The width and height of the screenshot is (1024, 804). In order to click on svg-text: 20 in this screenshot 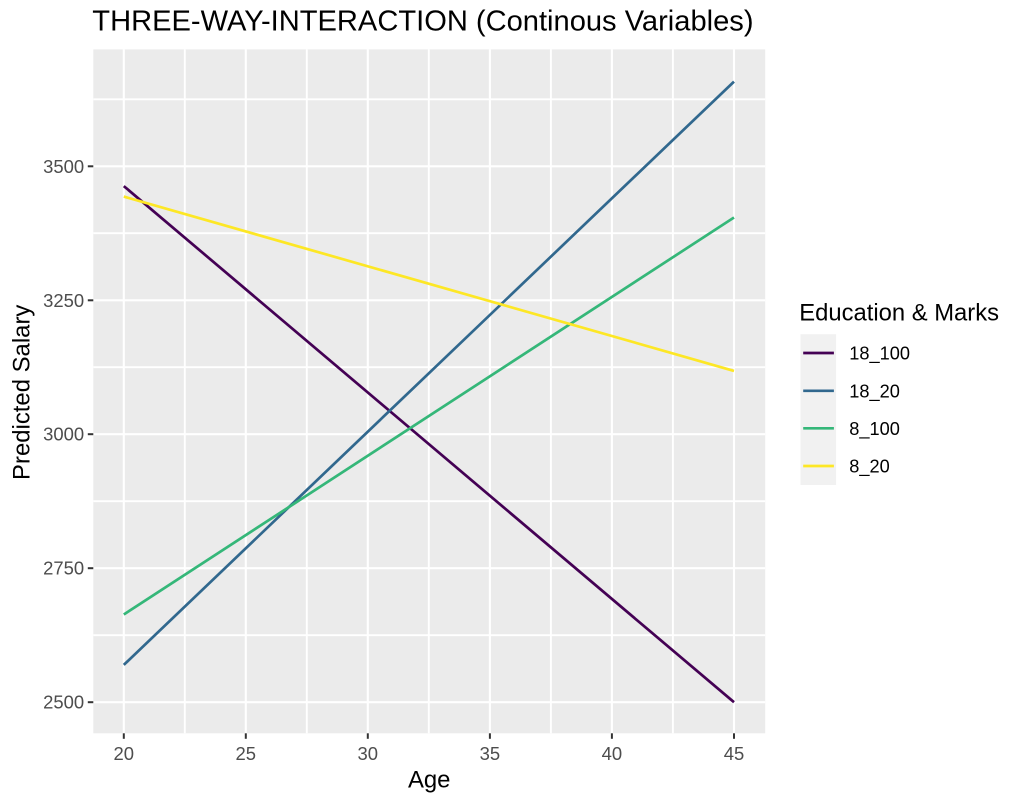, I will do `click(124, 753)`.